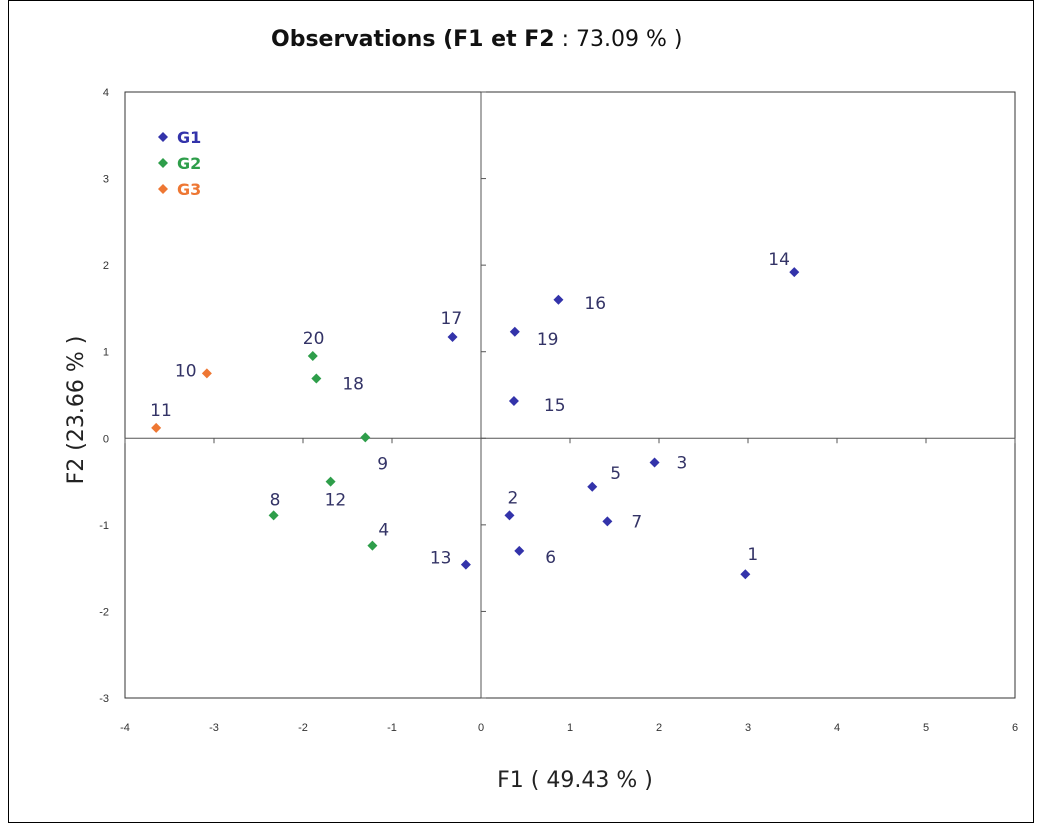 This screenshot has height=825, width=1038. What do you see at coordinates (779, 260) in the screenshot?
I see `data-point-label-14: 14` at bounding box center [779, 260].